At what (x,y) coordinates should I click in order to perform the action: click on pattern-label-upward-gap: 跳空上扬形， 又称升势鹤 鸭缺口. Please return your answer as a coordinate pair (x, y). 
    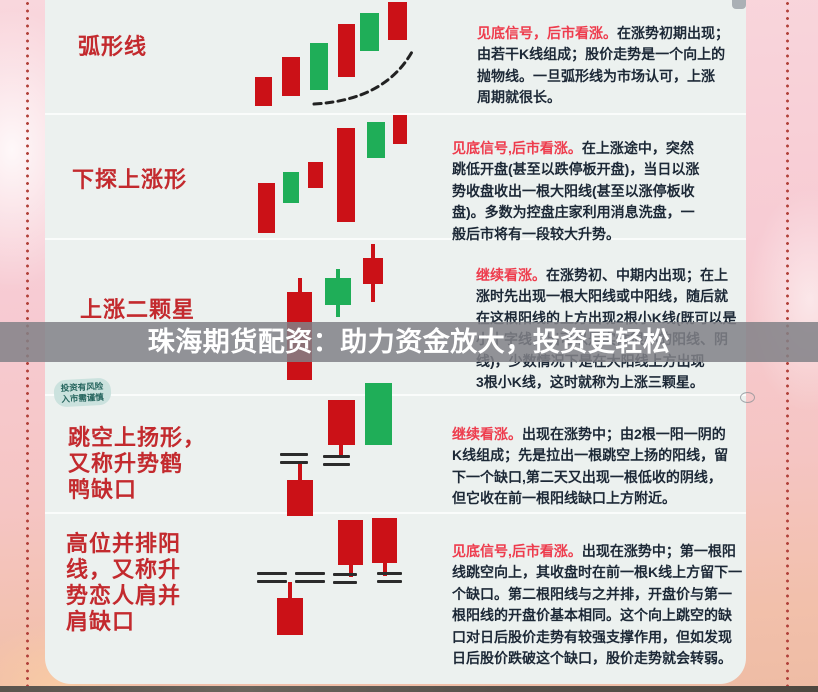
    Looking at the image, I should click on (137, 463).